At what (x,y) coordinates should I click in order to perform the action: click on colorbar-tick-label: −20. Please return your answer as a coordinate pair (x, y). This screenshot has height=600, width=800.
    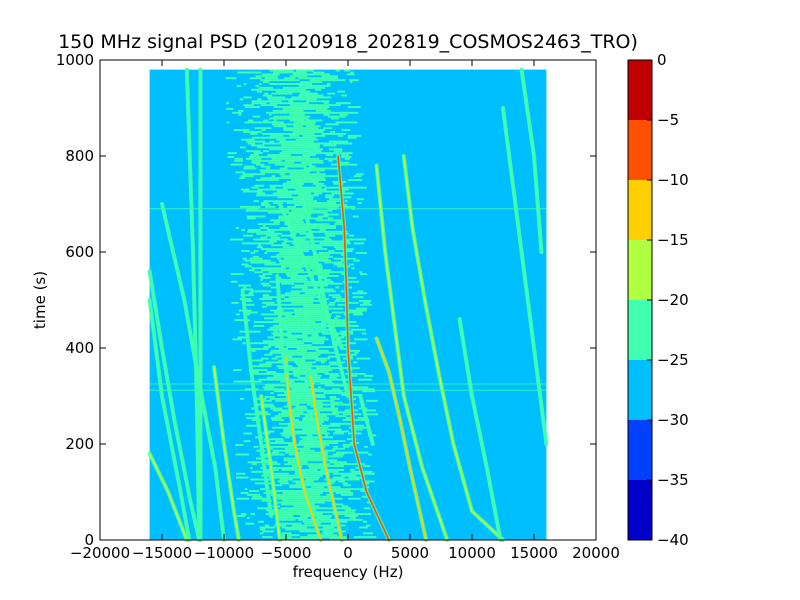
    Looking at the image, I should click on (673, 300).